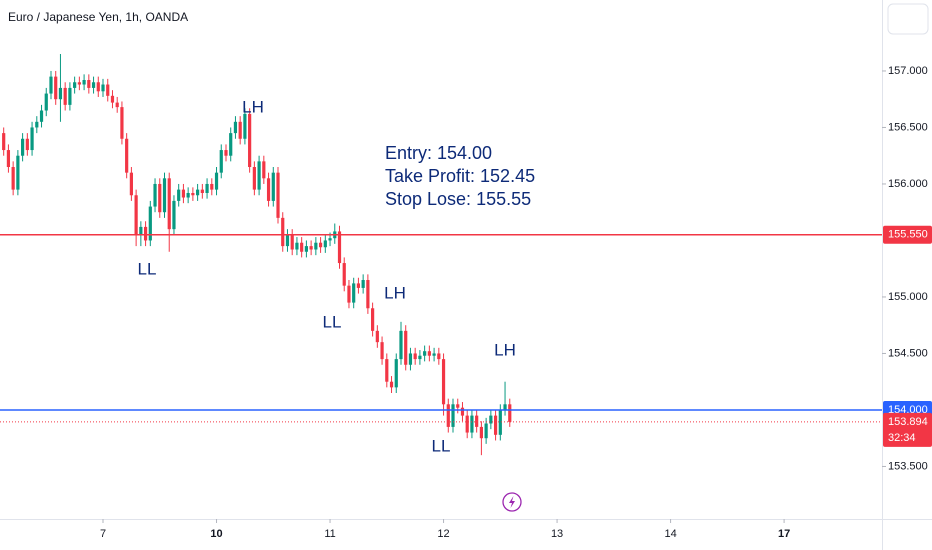  Describe the element at coordinates (784, 534) in the screenshot. I see `x-tick-label: 17` at that location.